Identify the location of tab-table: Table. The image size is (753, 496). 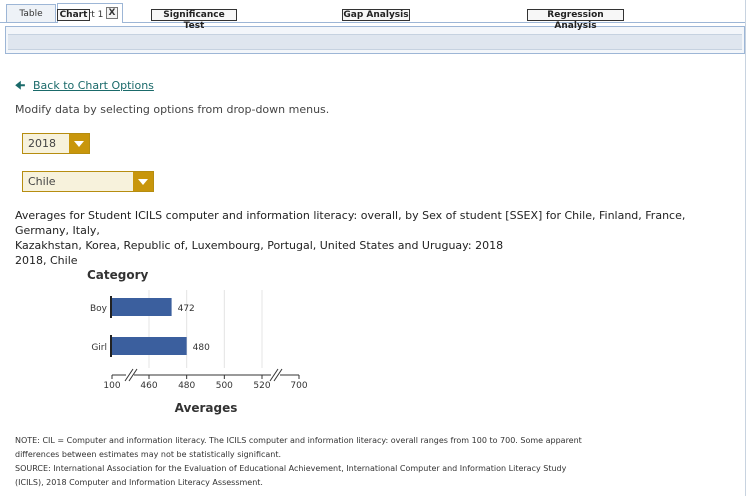
(31, 13).